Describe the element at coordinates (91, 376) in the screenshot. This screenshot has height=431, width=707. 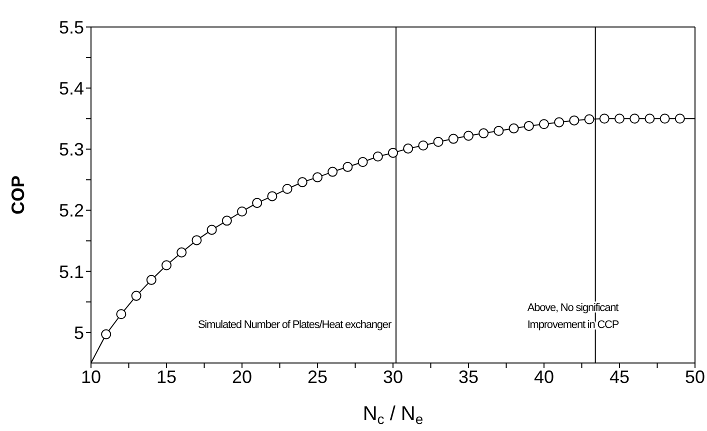
I see `x-tick-label: 10` at that location.